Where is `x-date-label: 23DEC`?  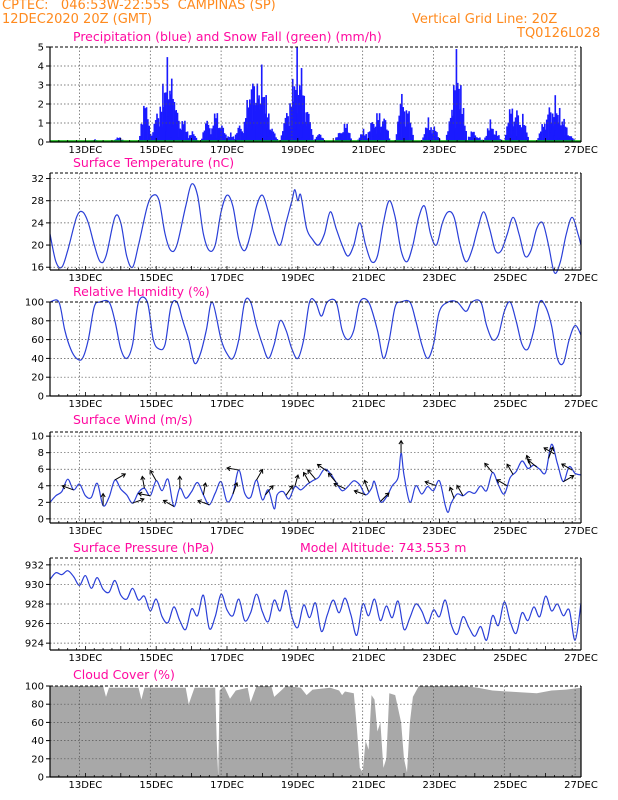
x-date-label: 23DEC is located at coordinates (440, 785).